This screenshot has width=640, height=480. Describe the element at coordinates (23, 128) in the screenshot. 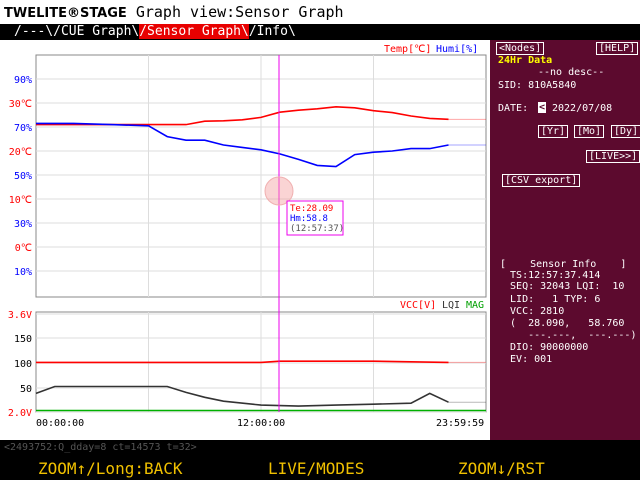

I see `upper-tick-label: 70%` at that location.